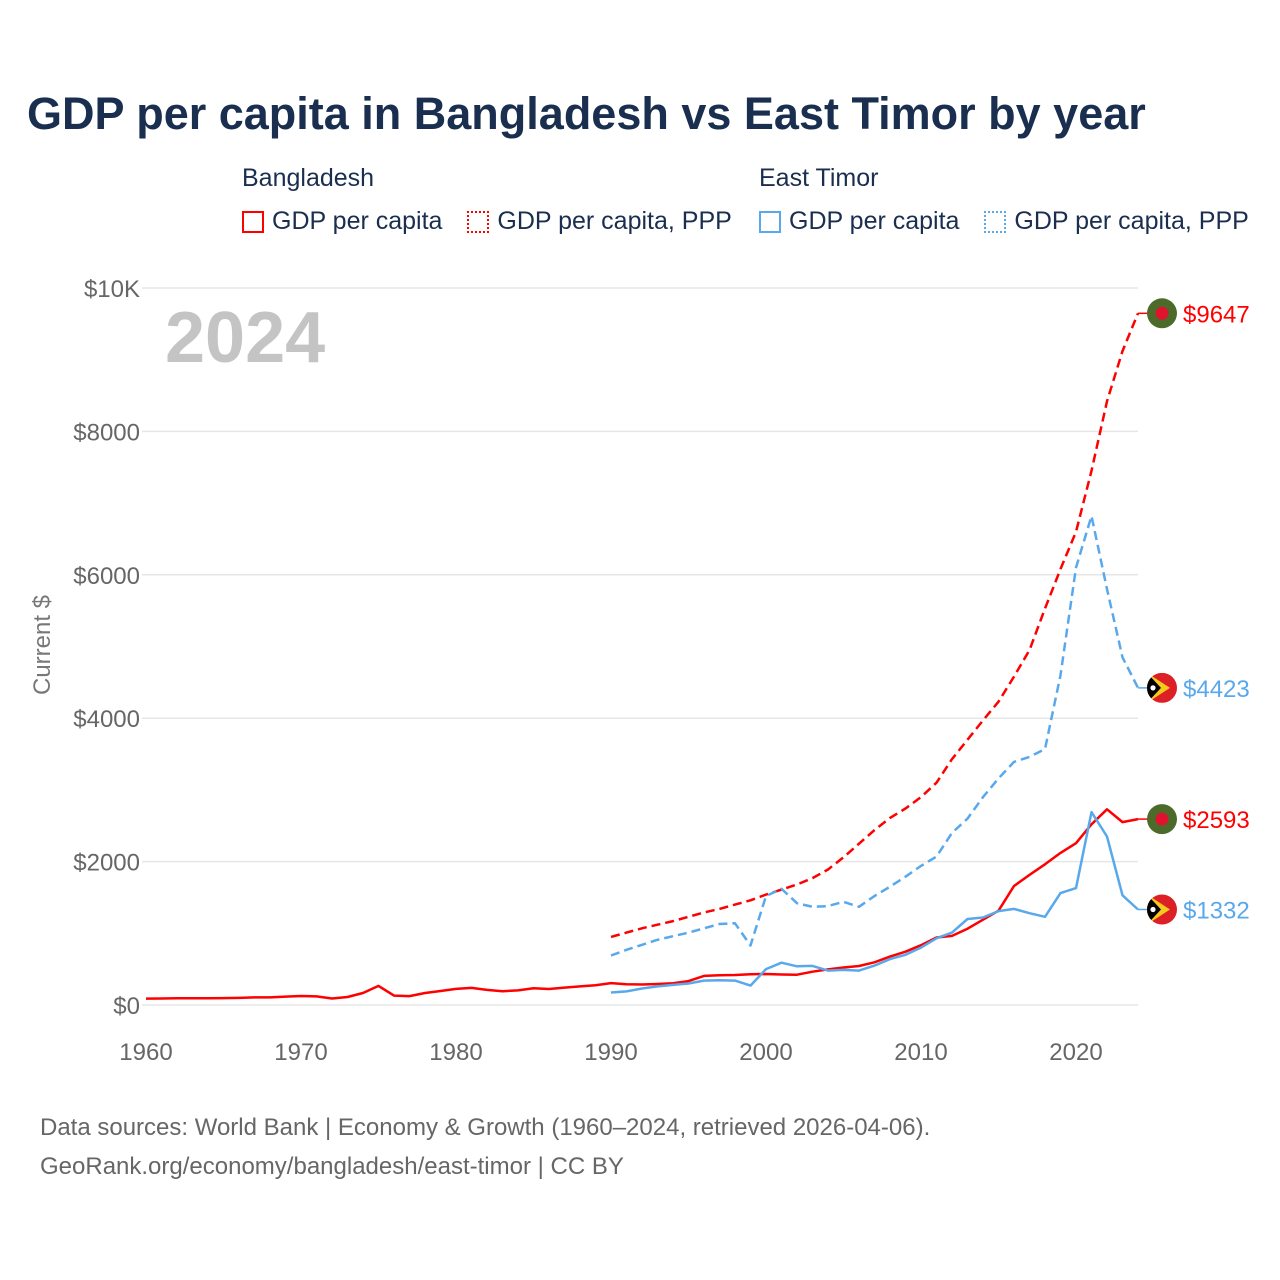 This screenshot has height=1280, width=1280. I want to click on x-tick-label: 1980, so click(455, 1052).